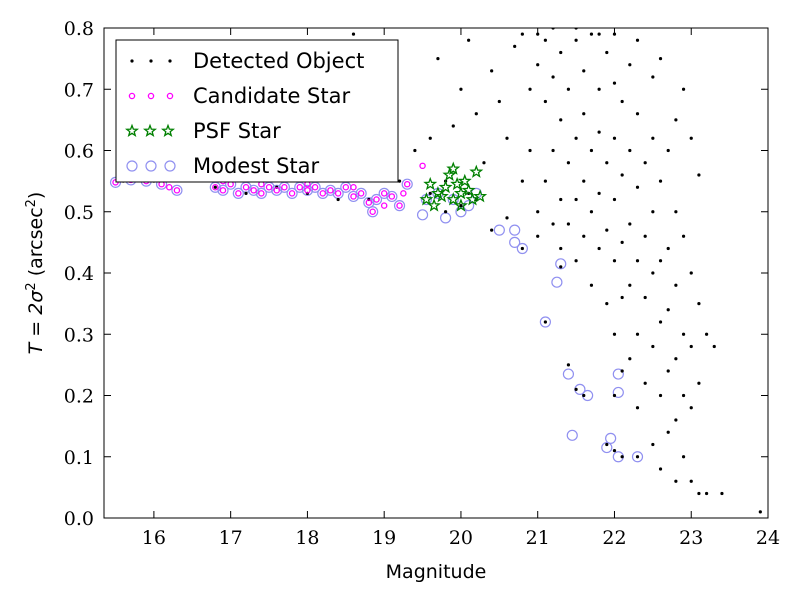  Describe the element at coordinates (79, 213) in the screenshot. I see `y-tick-label: 0.5` at that location.